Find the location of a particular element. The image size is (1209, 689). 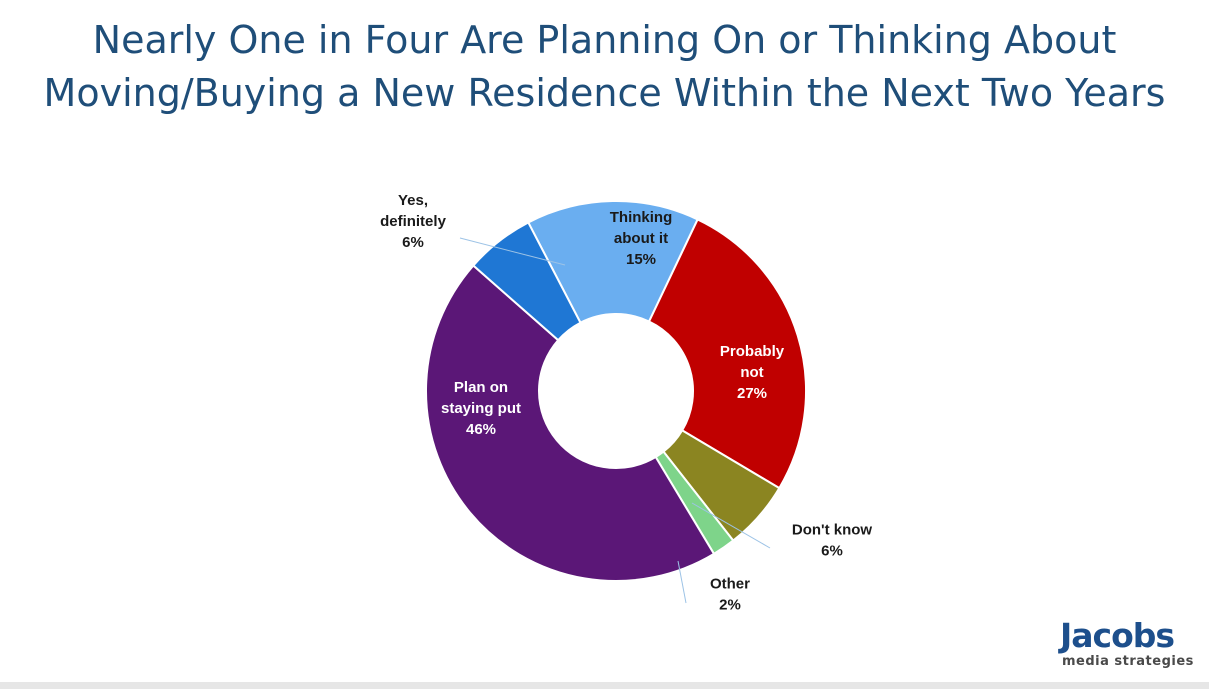

jacobs-logo: Jacobs media strategies is located at coordinates (1122, 646).